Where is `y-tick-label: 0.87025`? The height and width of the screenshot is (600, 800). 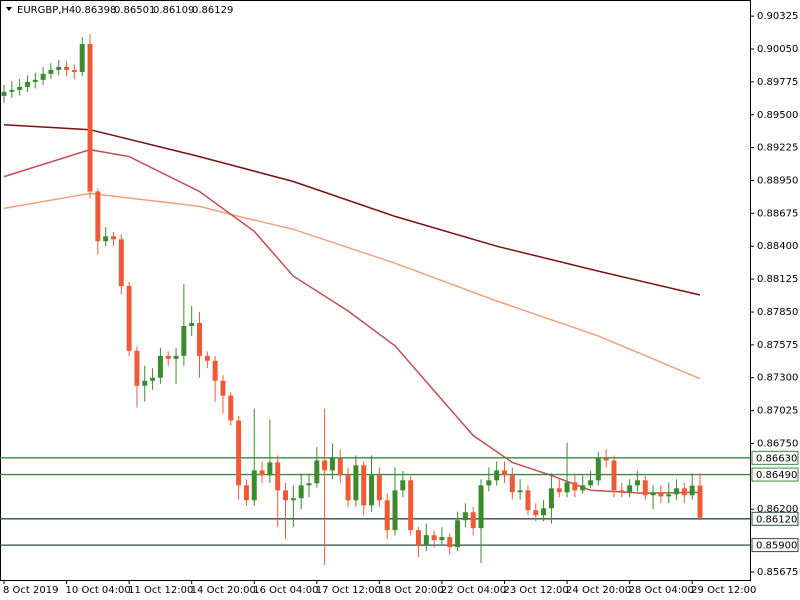
y-tick-label: 0.87025 is located at coordinates (777, 411).